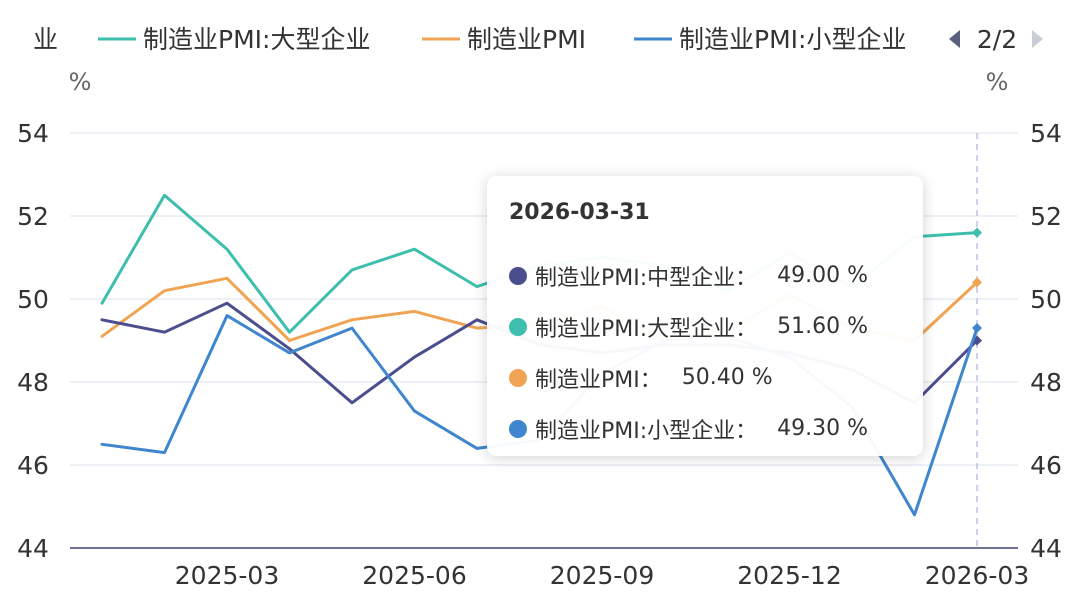 The image size is (1080, 594). I want to click on legend-item-pmi: 制造业PMI, so click(504, 39).